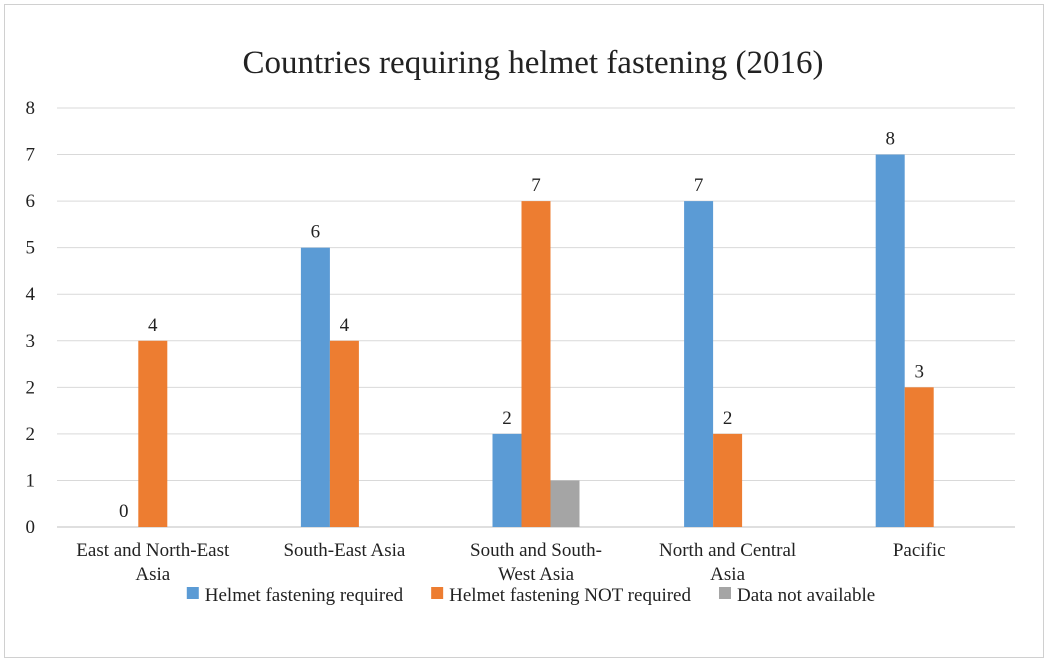  I want to click on x-tick-label: East and North-East, so click(153, 550).